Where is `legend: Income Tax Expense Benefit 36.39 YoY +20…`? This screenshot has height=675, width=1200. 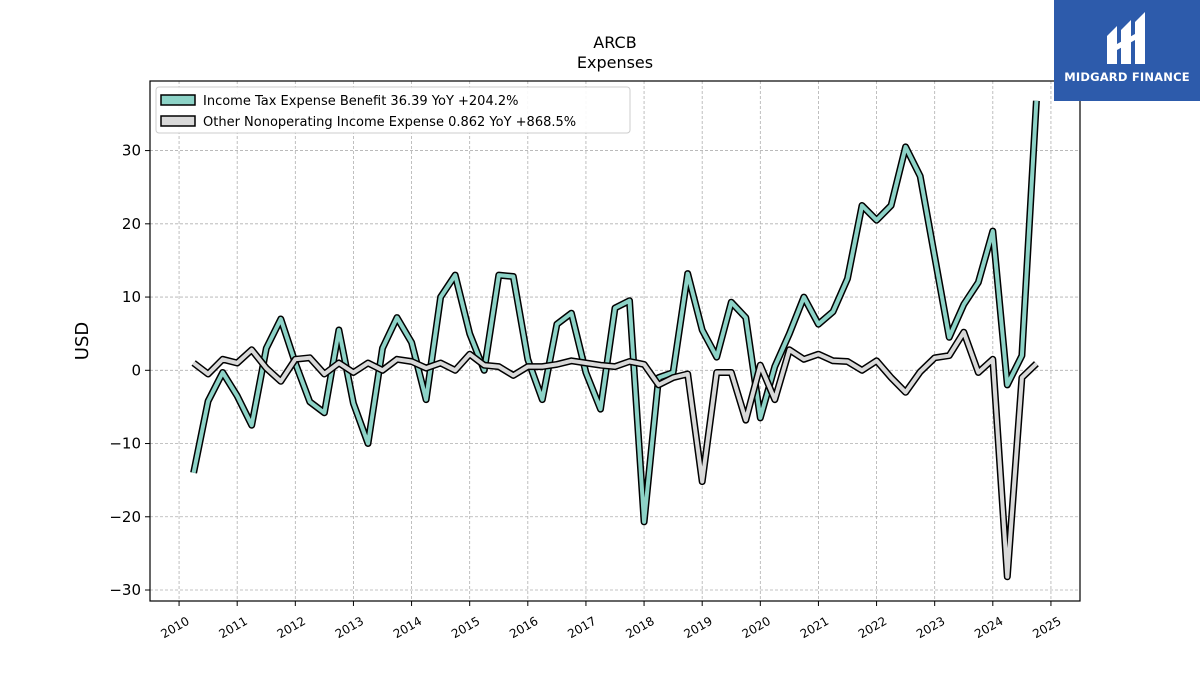
legend: Income Tax Expense Benefit 36.39 YoY +20… is located at coordinates (393, 110).